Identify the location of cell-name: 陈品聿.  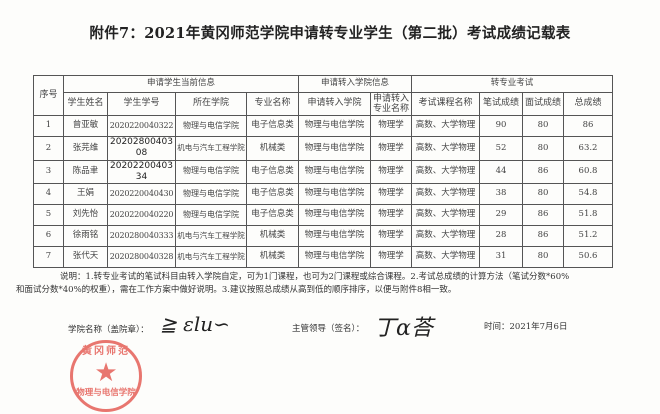
(85, 171).